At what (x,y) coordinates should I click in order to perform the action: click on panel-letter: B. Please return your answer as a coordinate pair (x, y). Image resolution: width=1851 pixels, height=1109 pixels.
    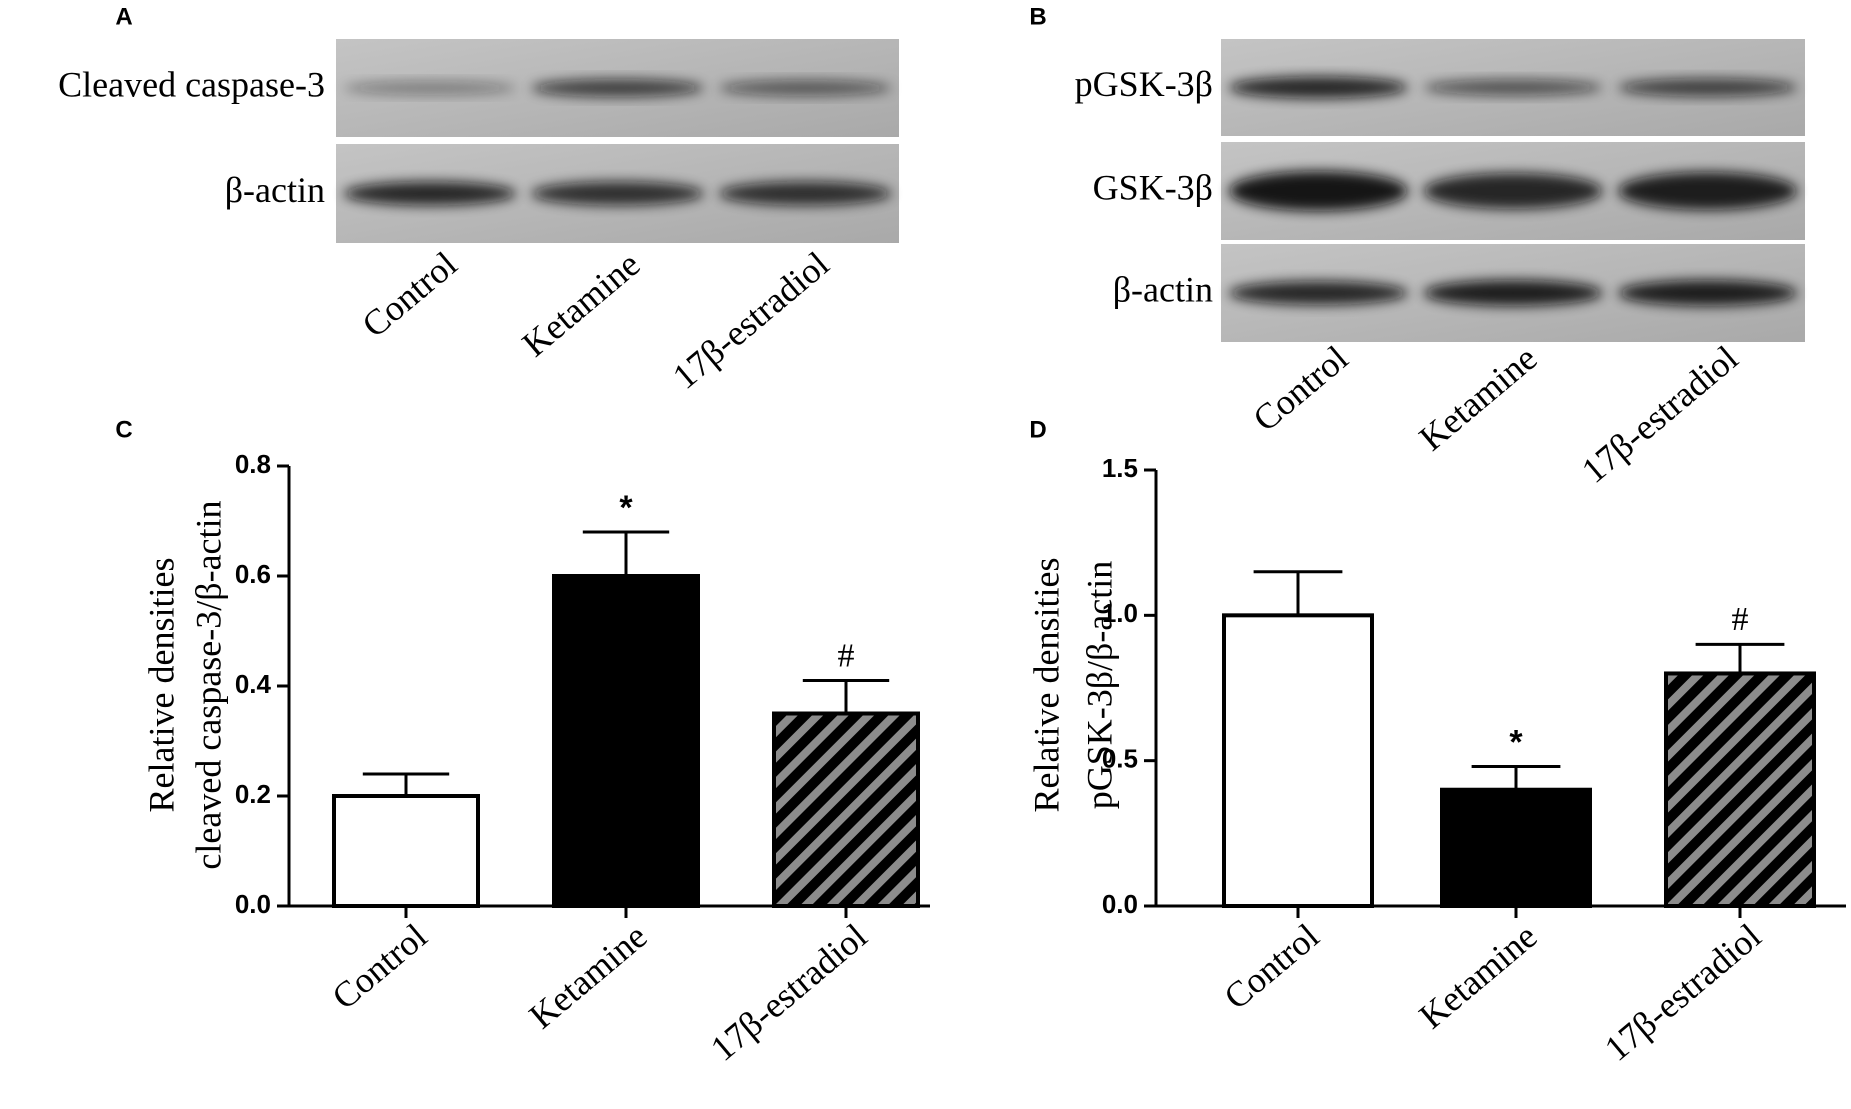
    Looking at the image, I should click on (1037, 16).